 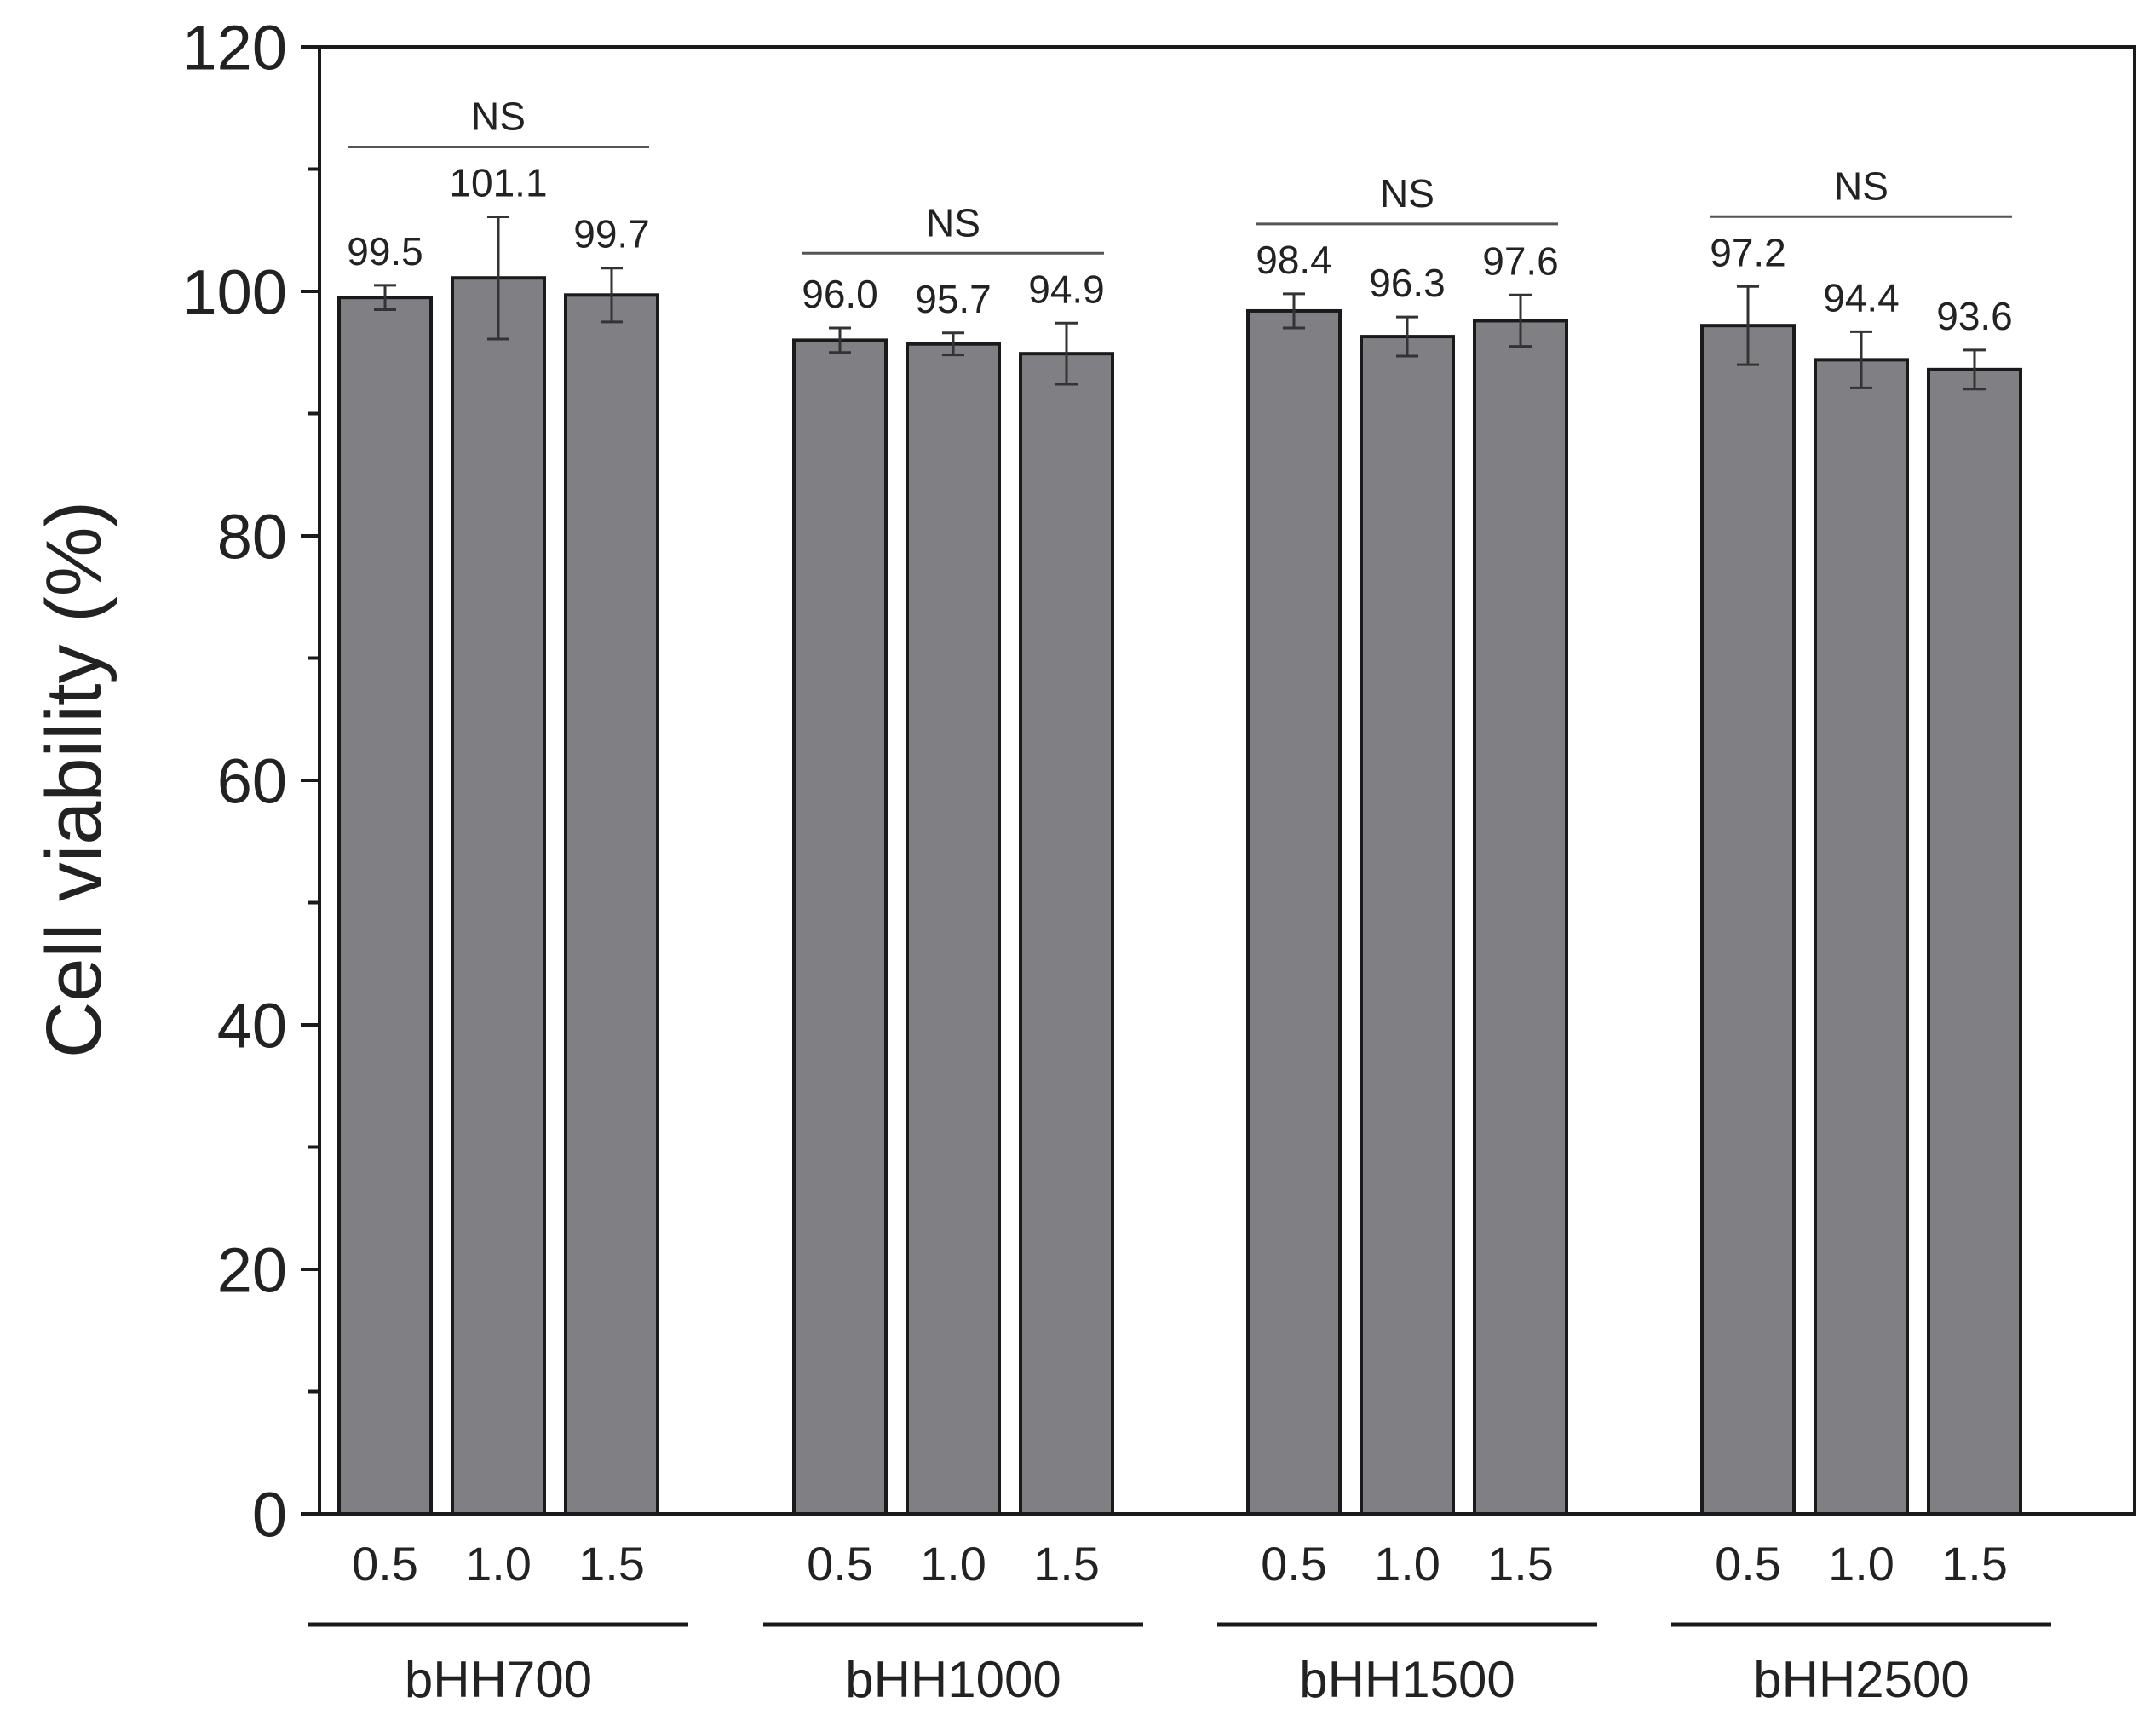 What do you see at coordinates (1974, 316) in the screenshot?
I see `value-label: 93.6` at bounding box center [1974, 316].